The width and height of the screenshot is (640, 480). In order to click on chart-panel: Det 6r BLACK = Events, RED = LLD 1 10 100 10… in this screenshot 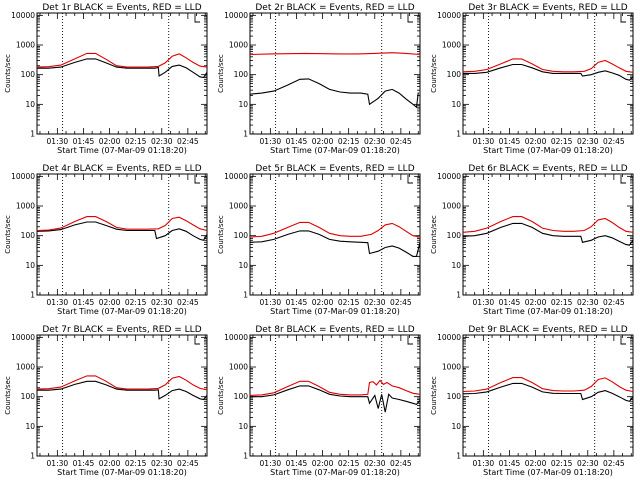, I will do `click(532, 240)`.